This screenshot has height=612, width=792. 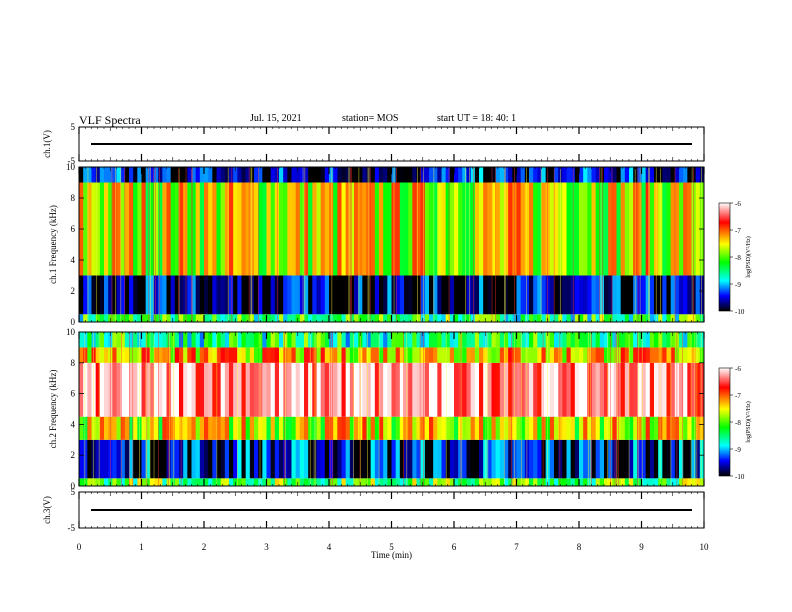 What do you see at coordinates (47, 510) in the screenshot?
I see `y-axis-label: ch.3(V)` at bounding box center [47, 510].